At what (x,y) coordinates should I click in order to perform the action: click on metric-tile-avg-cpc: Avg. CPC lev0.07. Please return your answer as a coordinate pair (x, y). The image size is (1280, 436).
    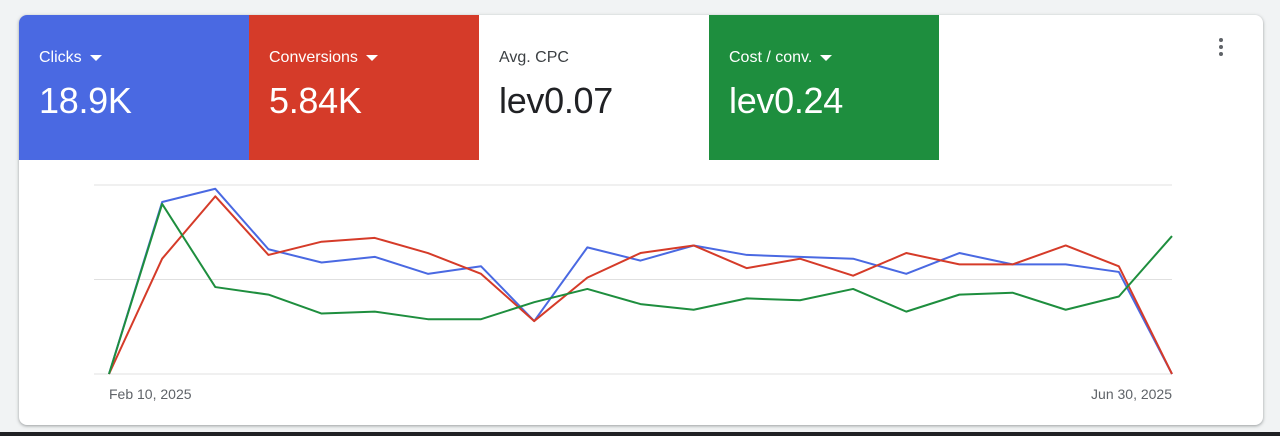
    Looking at the image, I should click on (594, 87).